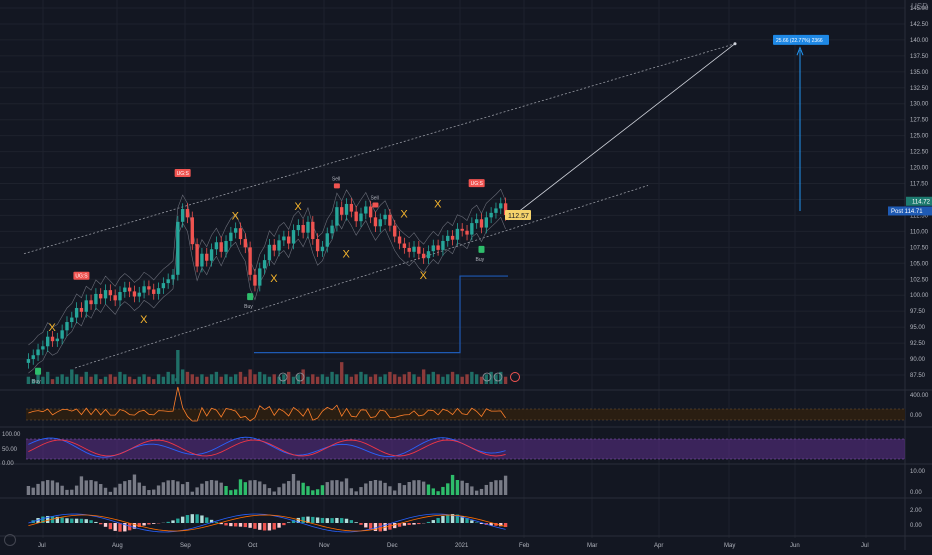  What do you see at coordinates (10, 540) in the screenshot?
I see `settings-icon` at bounding box center [10, 540].